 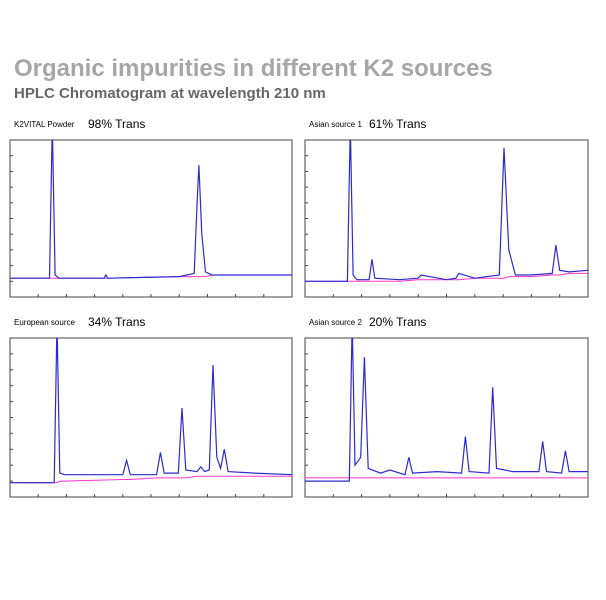 I want to click on trans-label: 34% Trans, so click(x=116, y=322).